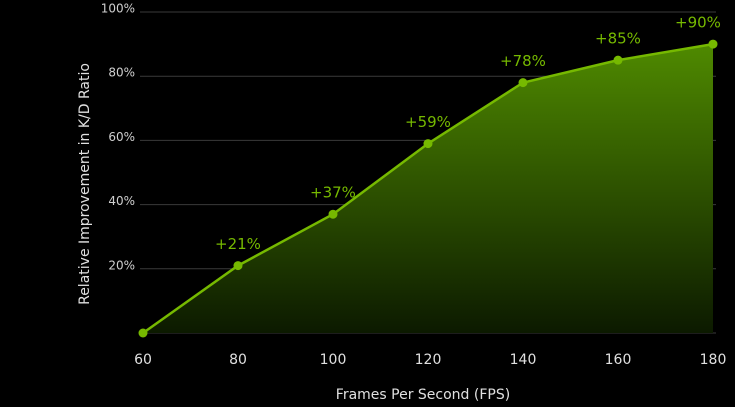  I want to click on x-tick-label: 100, so click(333, 360).